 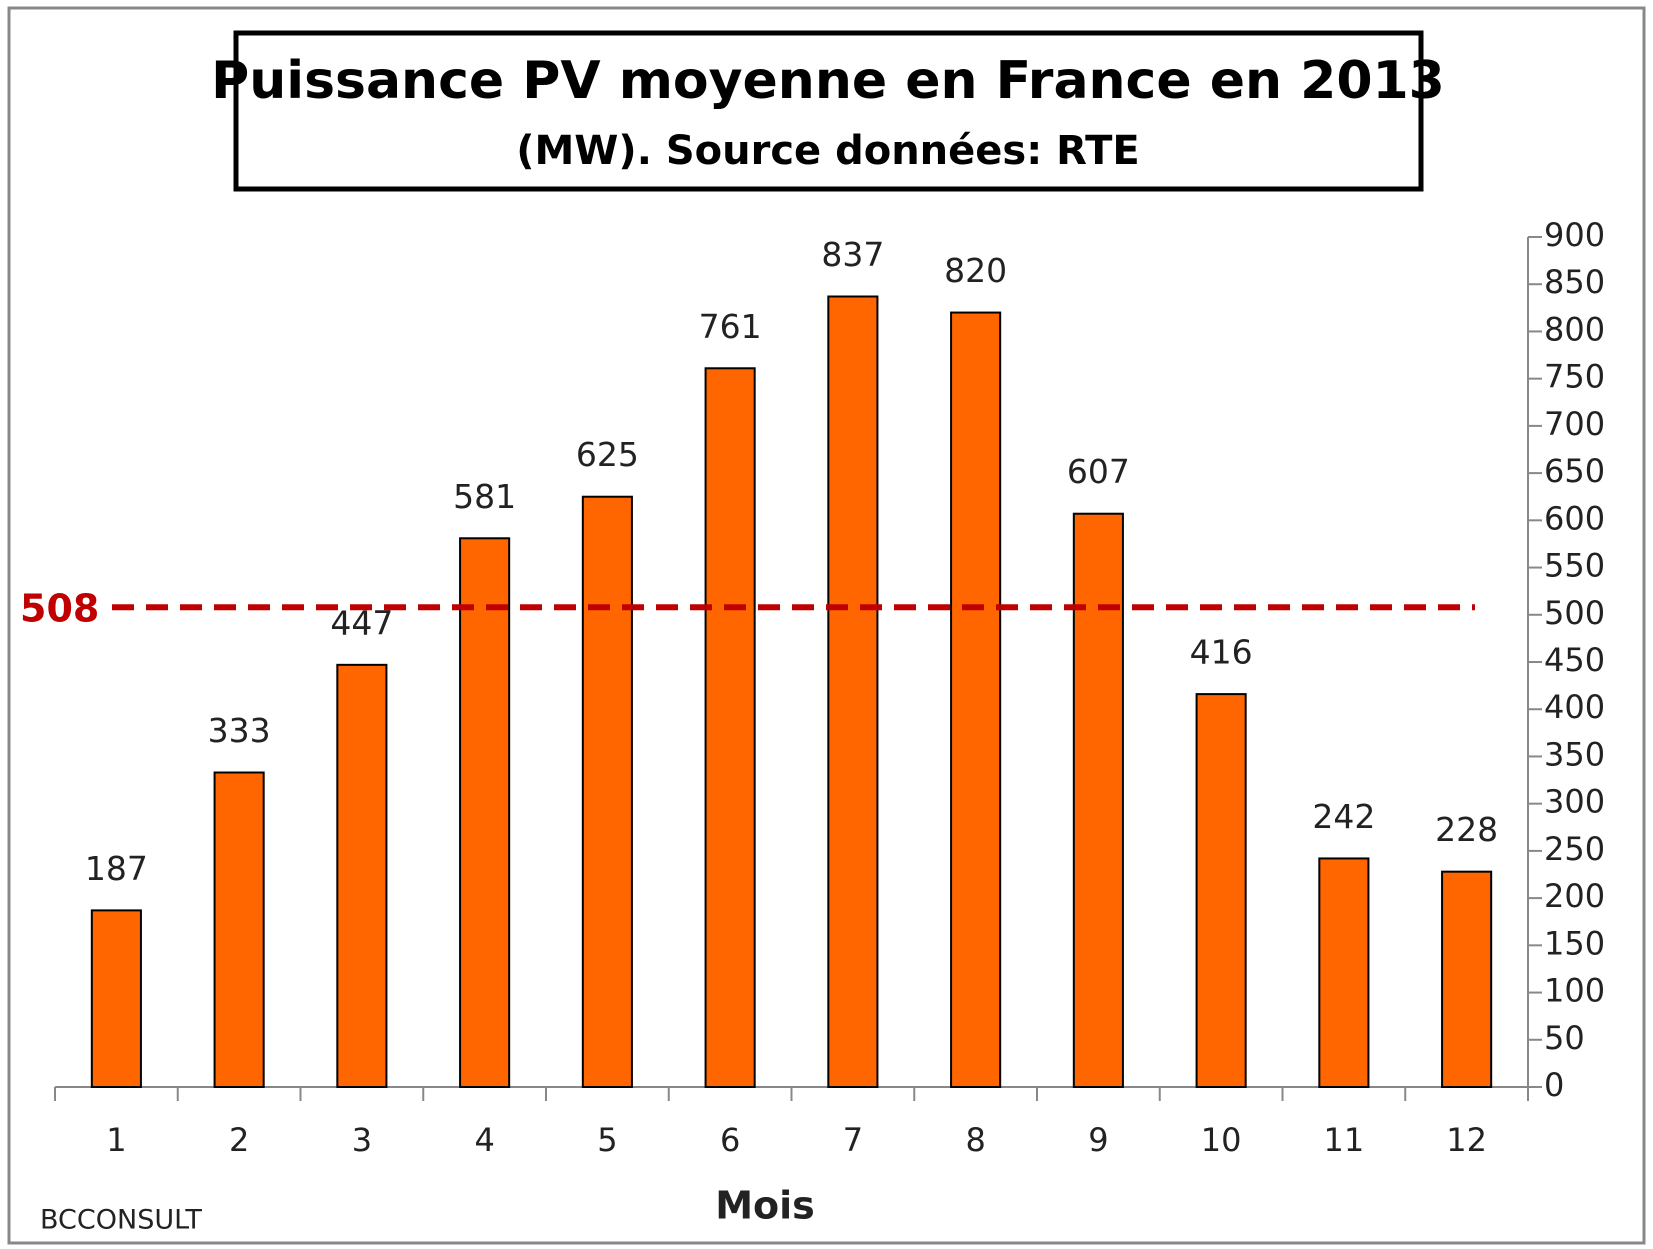 I want to click on y-tick-label: 550, so click(x=1574, y=566).